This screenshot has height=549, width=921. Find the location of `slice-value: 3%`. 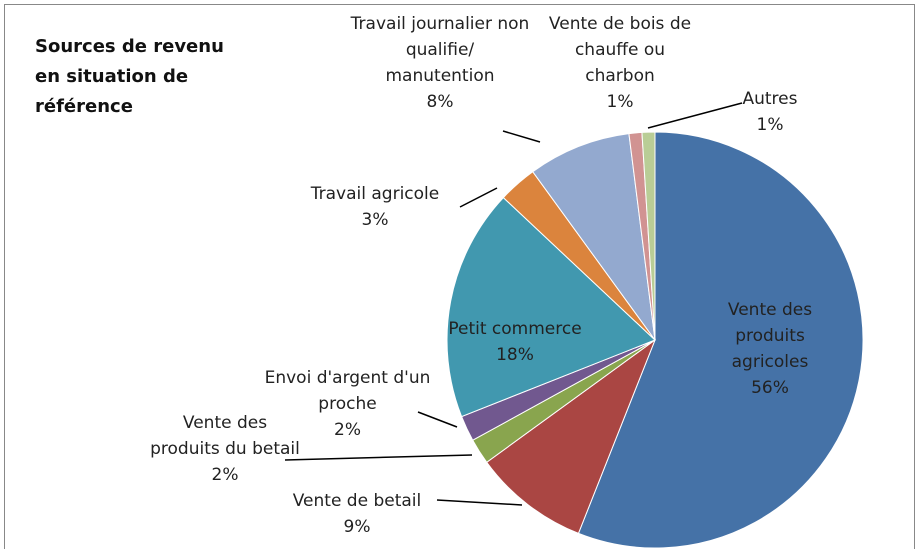

slice-value: 3% is located at coordinates (375, 220).